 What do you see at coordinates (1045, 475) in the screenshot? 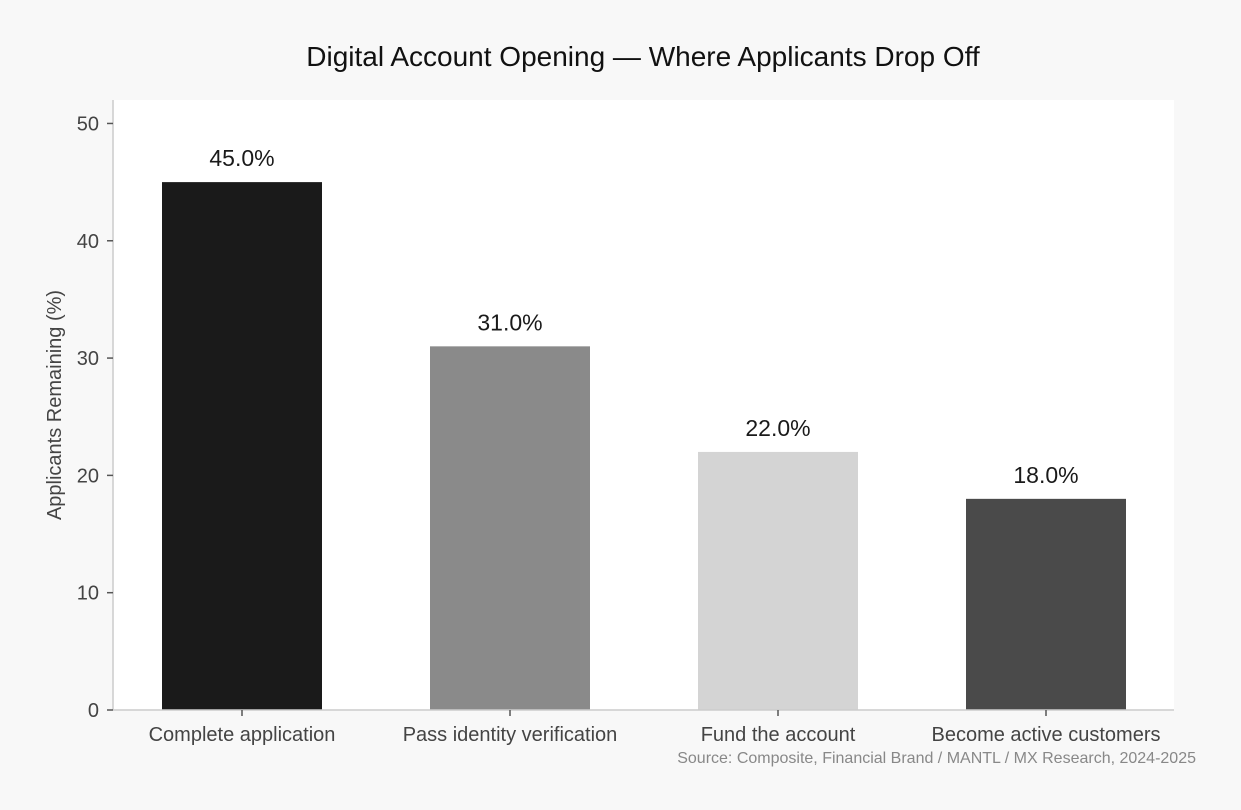
I see `bar-value-label-3: 18.0%` at bounding box center [1045, 475].